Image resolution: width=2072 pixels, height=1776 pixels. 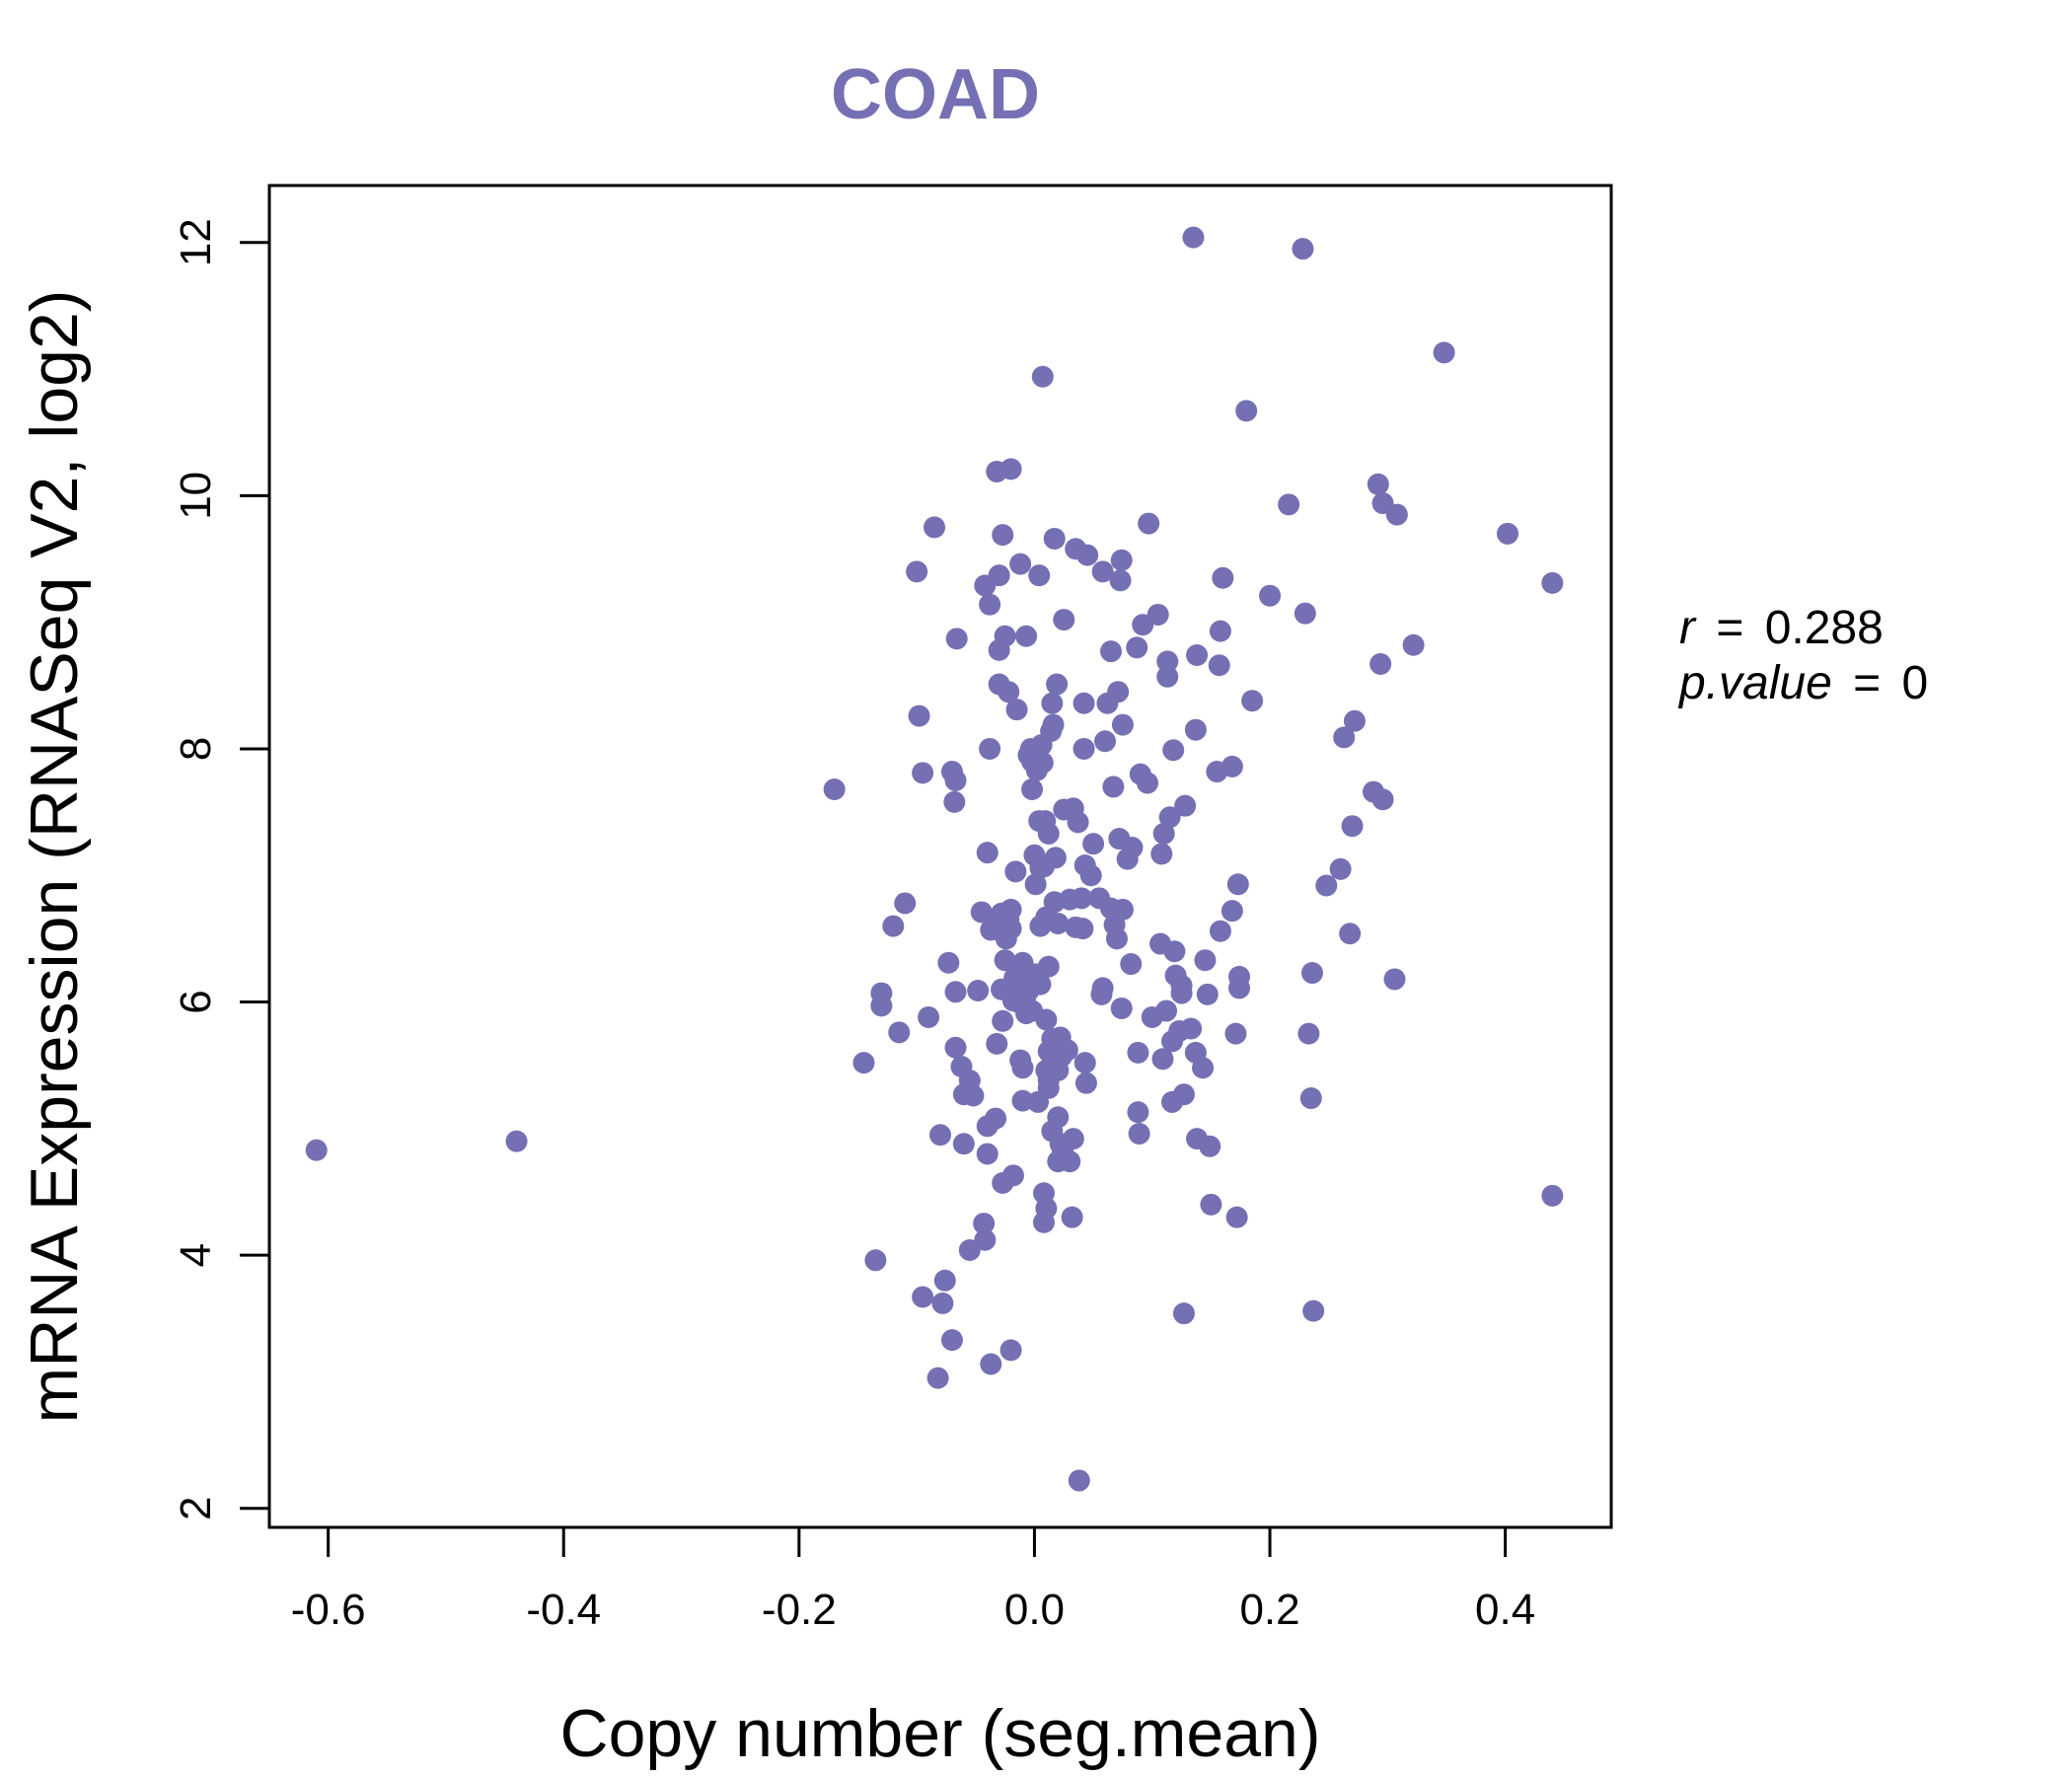 What do you see at coordinates (1034, 1610) in the screenshot?
I see `x-tick-label: 0.0` at bounding box center [1034, 1610].